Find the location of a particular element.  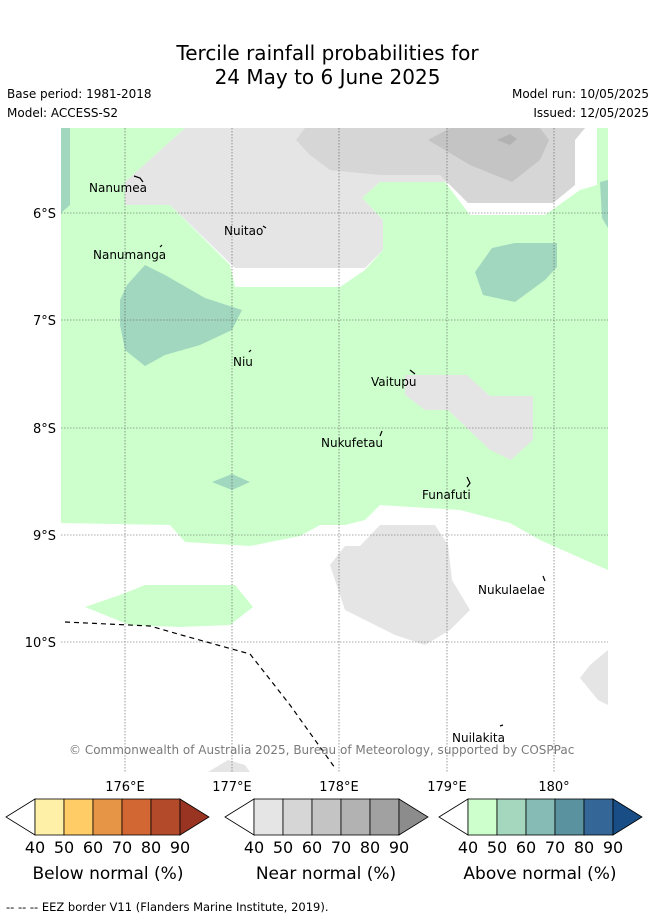

near-normal-70-region is located at coordinates (507, 139).